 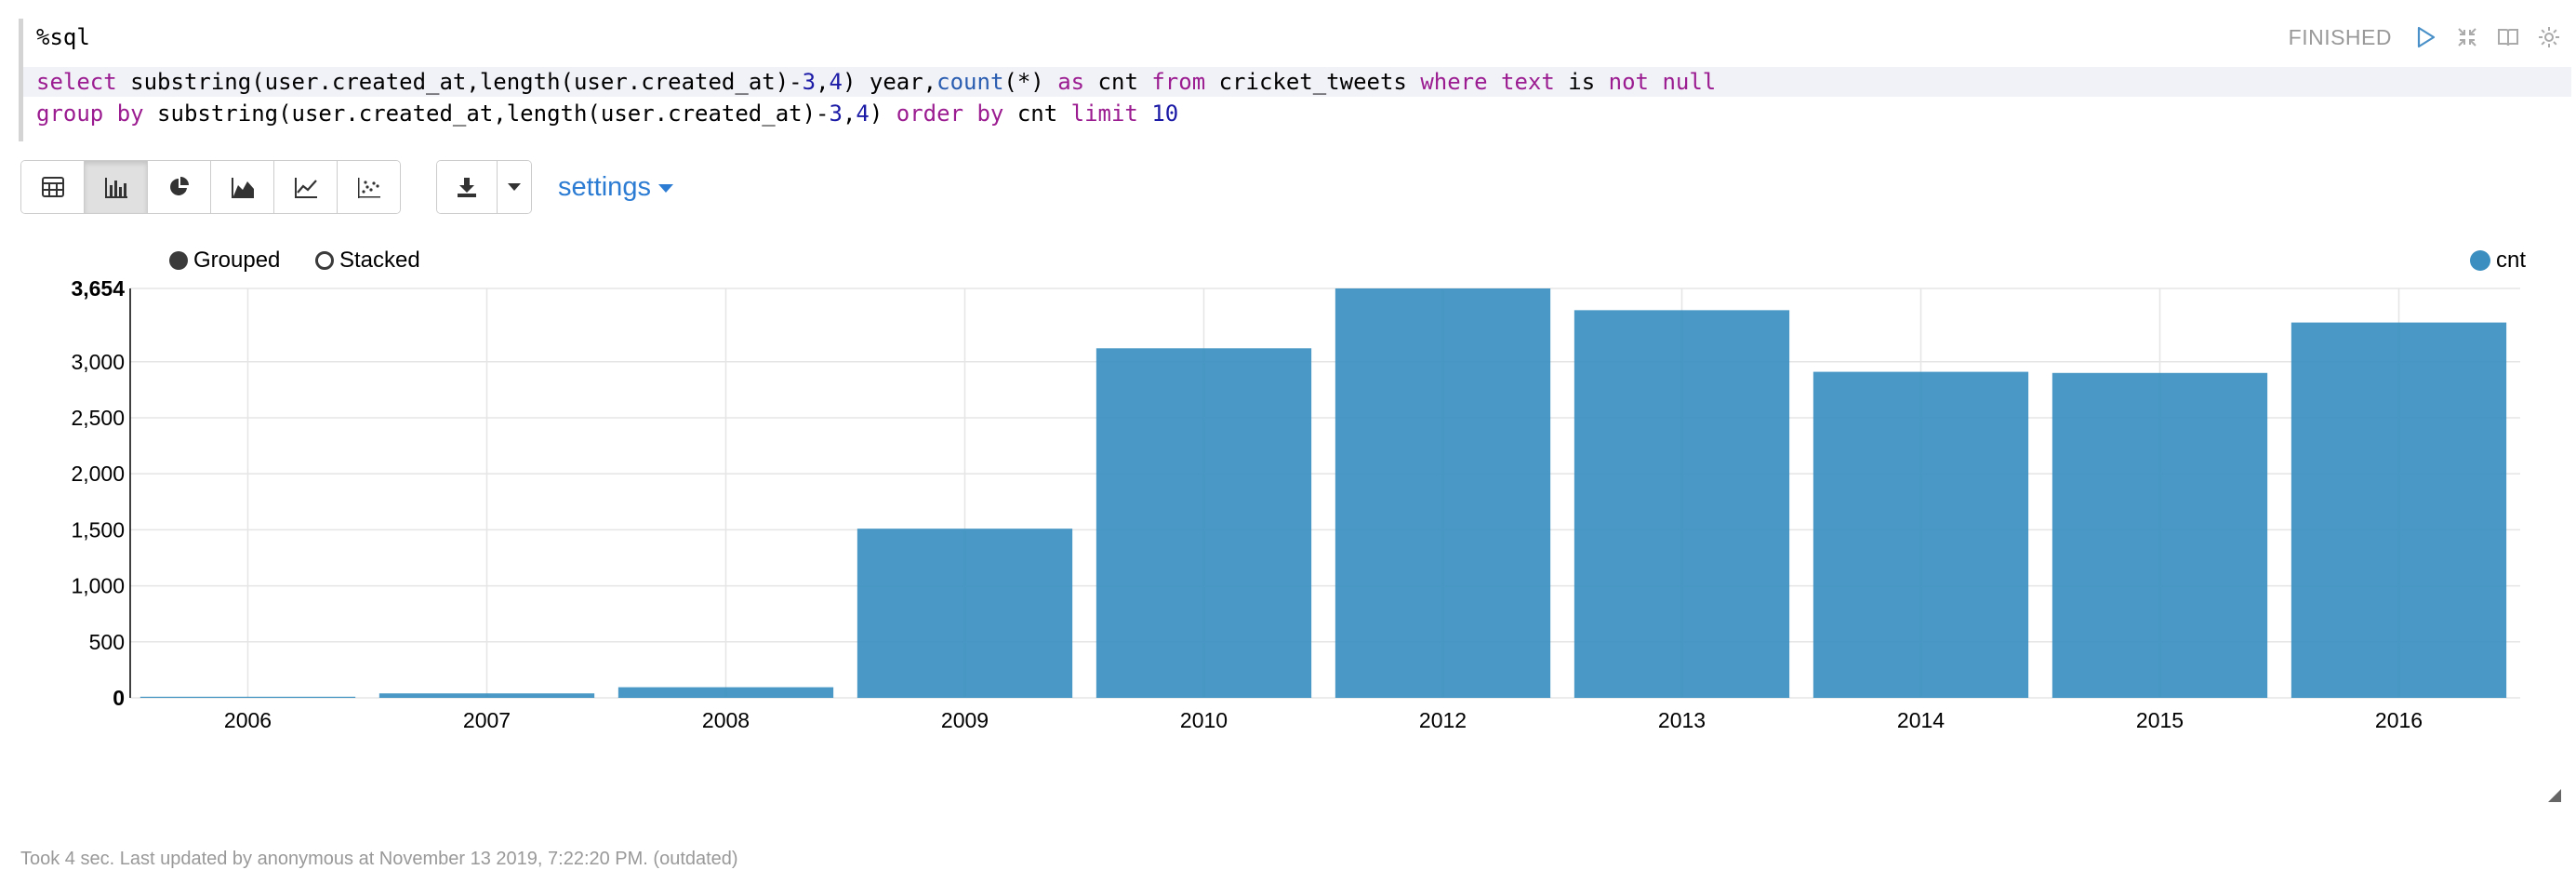 I want to click on code-token: 10, so click(x=1165, y=113).